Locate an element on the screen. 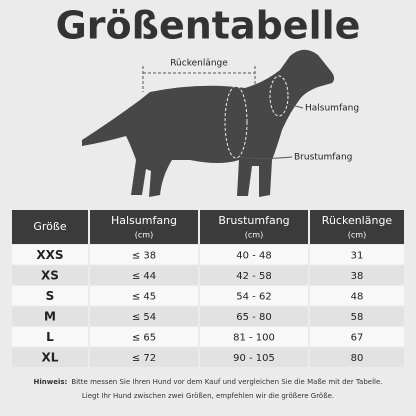  cell-text: ≤ 65 is located at coordinates (144, 337).